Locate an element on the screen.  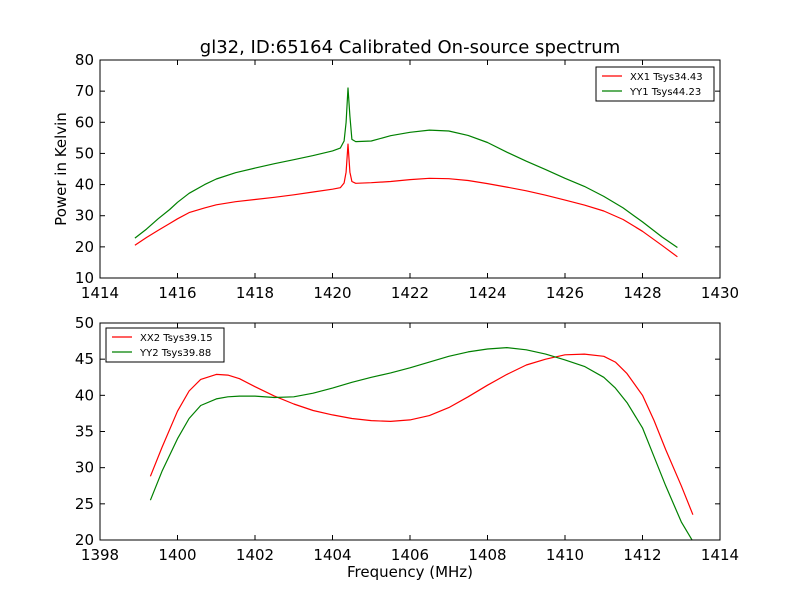
y-axis-label: Power in Kelvin is located at coordinates (61, 169).